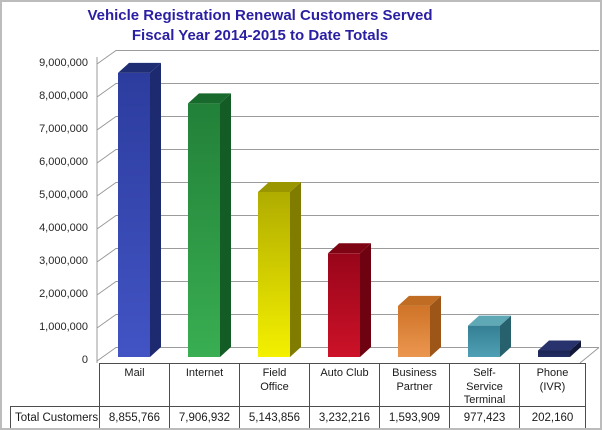 Image resolution: width=602 pixels, height=430 pixels. What do you see at coordinates (63, 162) in the screenshot?
I see `y-axis-tick-label: 6,000,000` at bounding box center [63, 162].